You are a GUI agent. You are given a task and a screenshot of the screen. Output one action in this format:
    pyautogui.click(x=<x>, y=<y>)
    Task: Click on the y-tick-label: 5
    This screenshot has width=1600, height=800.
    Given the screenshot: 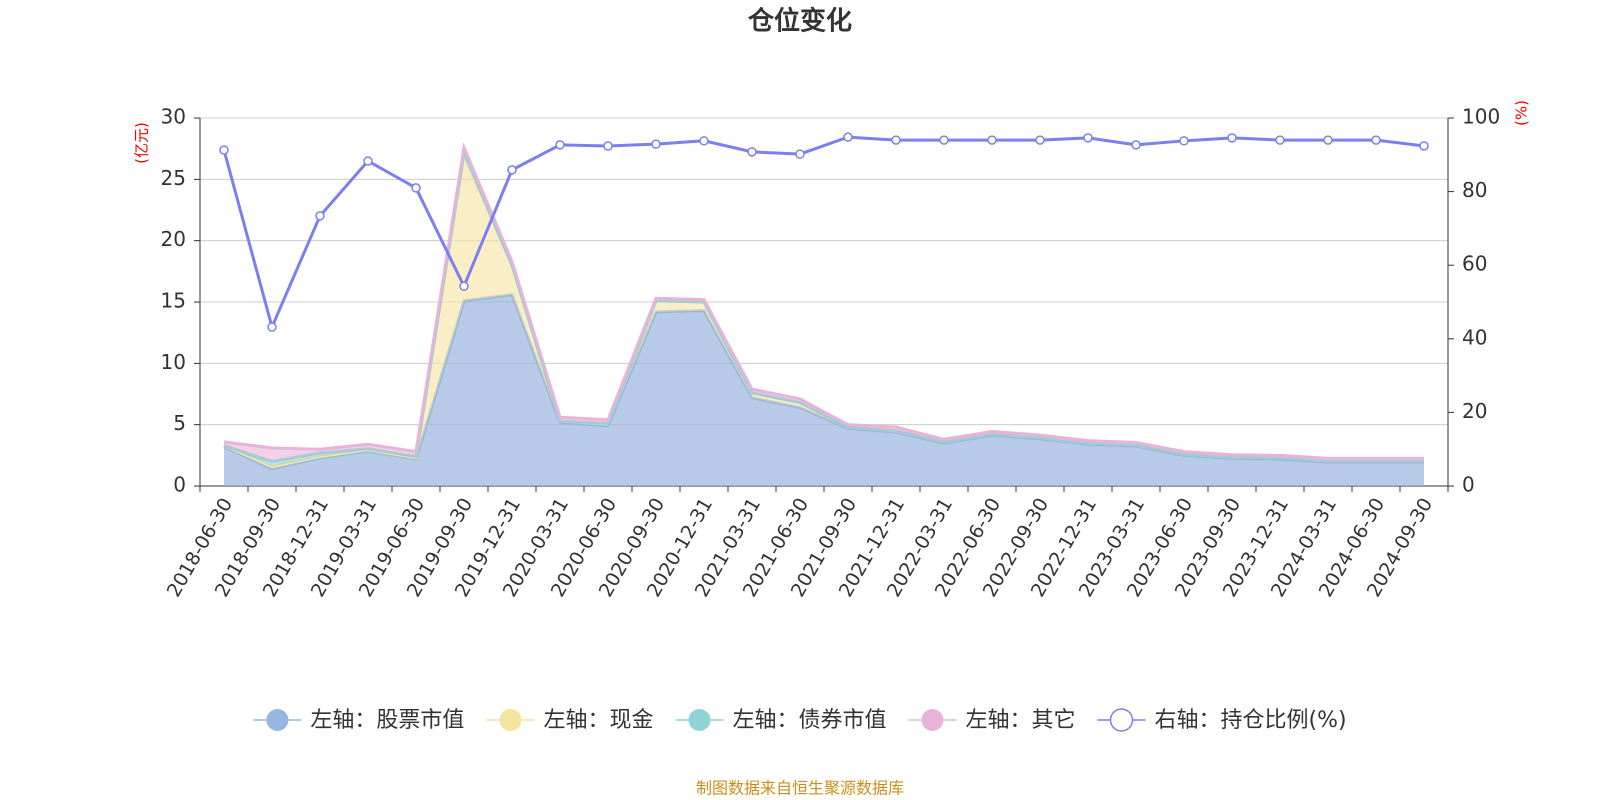 What is the action you would take?
    pyautogui.click(x=179, y=423)
    